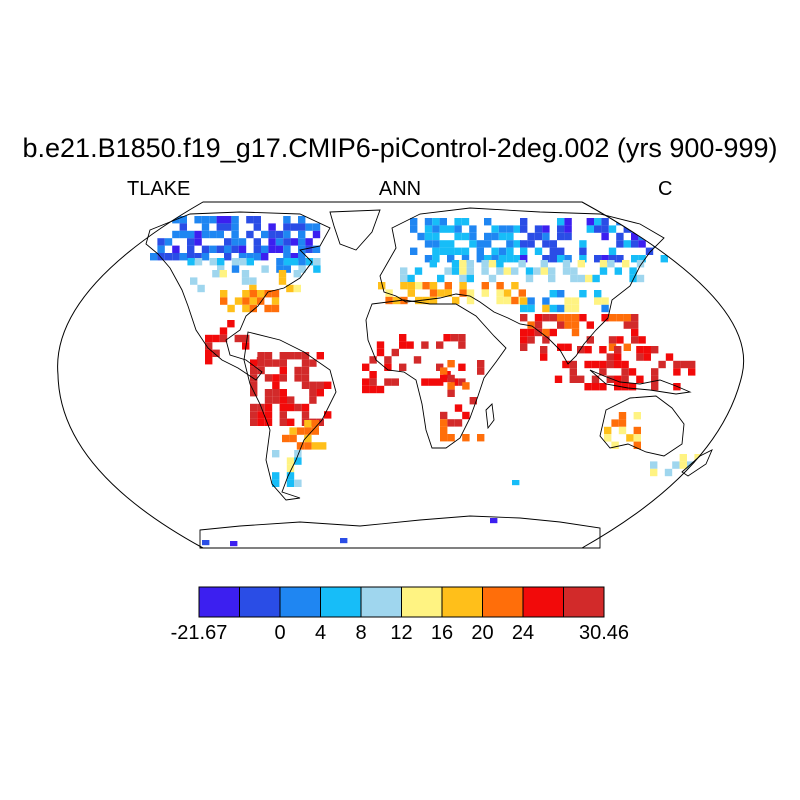  Describe the element at coordinates (642, 426) in the screenshot. I see `australia-coast` at that location.